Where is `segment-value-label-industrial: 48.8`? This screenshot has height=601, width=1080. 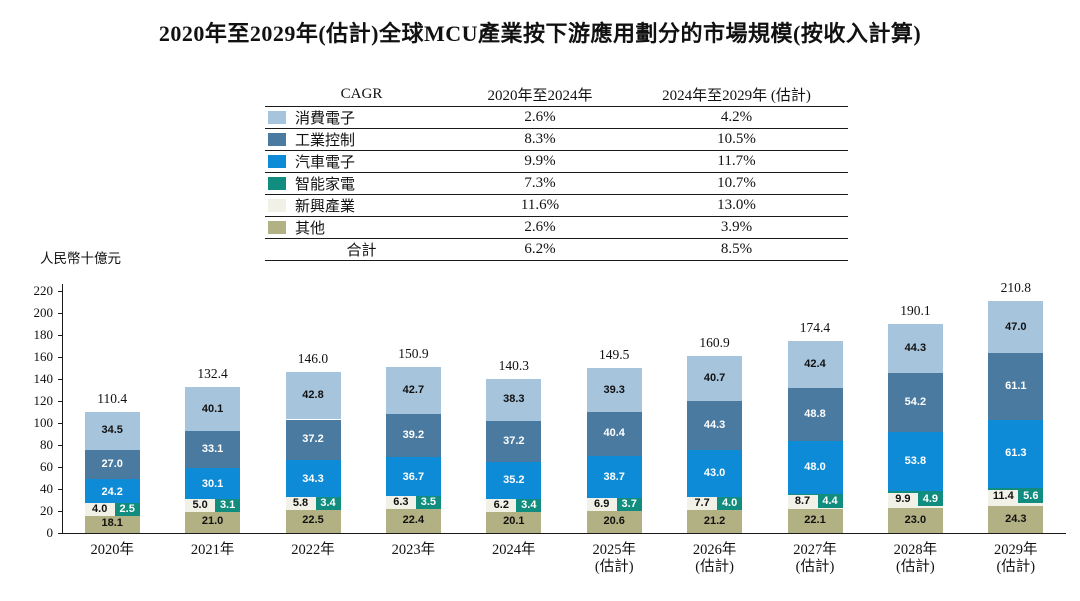 segment-value-label-industrial: 48.8 is located at coordinates (815, 414).